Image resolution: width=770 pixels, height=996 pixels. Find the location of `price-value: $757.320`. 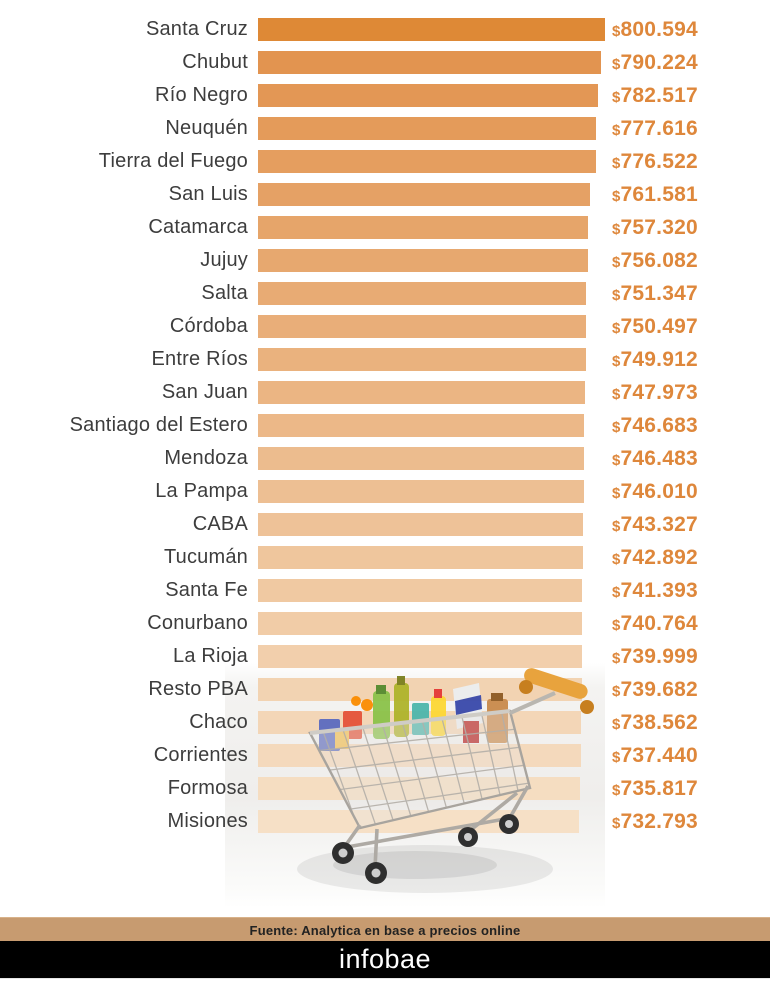

price-value: $757.320 is located at coordinates (655, 228).